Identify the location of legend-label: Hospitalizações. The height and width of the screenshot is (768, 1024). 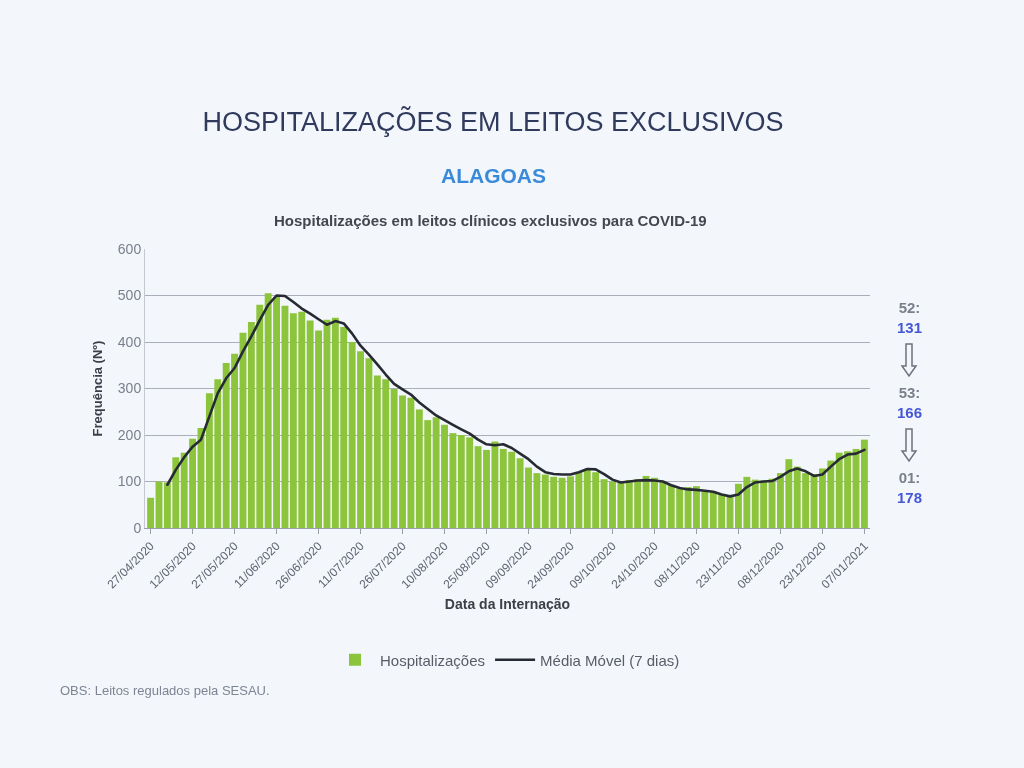
(433, 660).